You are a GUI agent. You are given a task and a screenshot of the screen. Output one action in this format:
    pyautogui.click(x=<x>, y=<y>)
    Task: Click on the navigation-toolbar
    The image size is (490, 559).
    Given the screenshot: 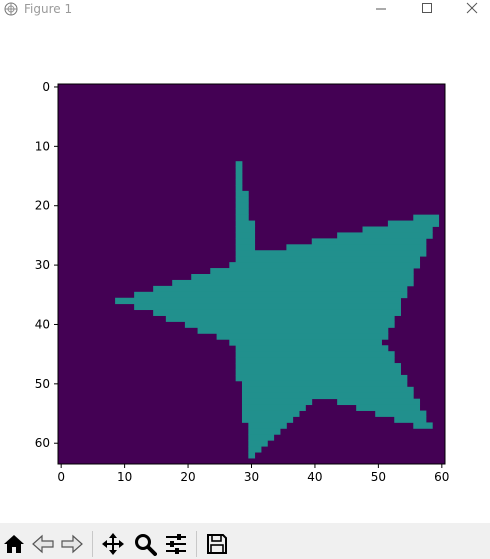 What is the action you would take?
    pyautogui.click(x=245, y=541)
    